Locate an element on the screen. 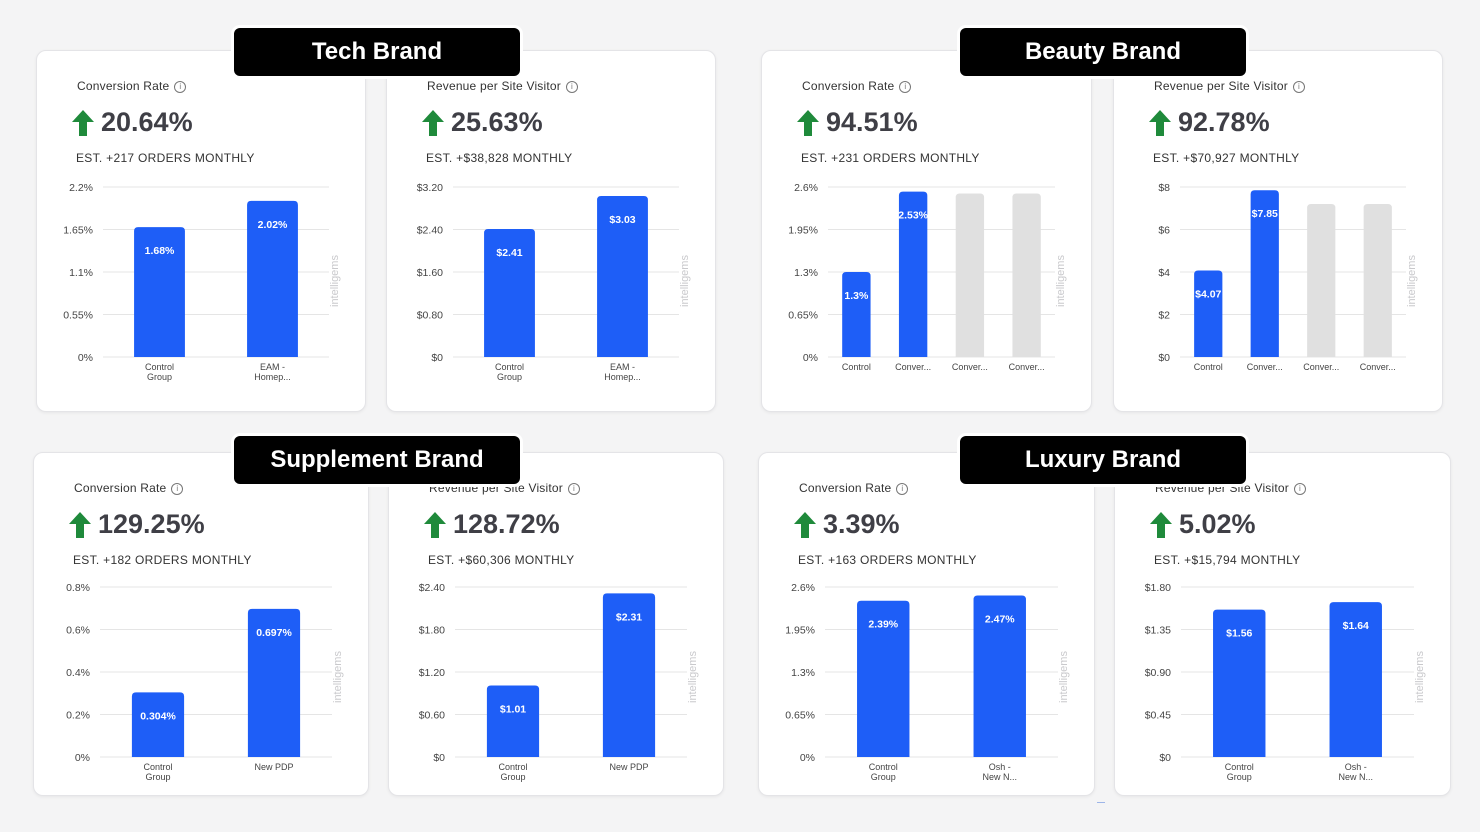  metric-title: Revenue per Site Visitor i is located at coordinates (502, 86).